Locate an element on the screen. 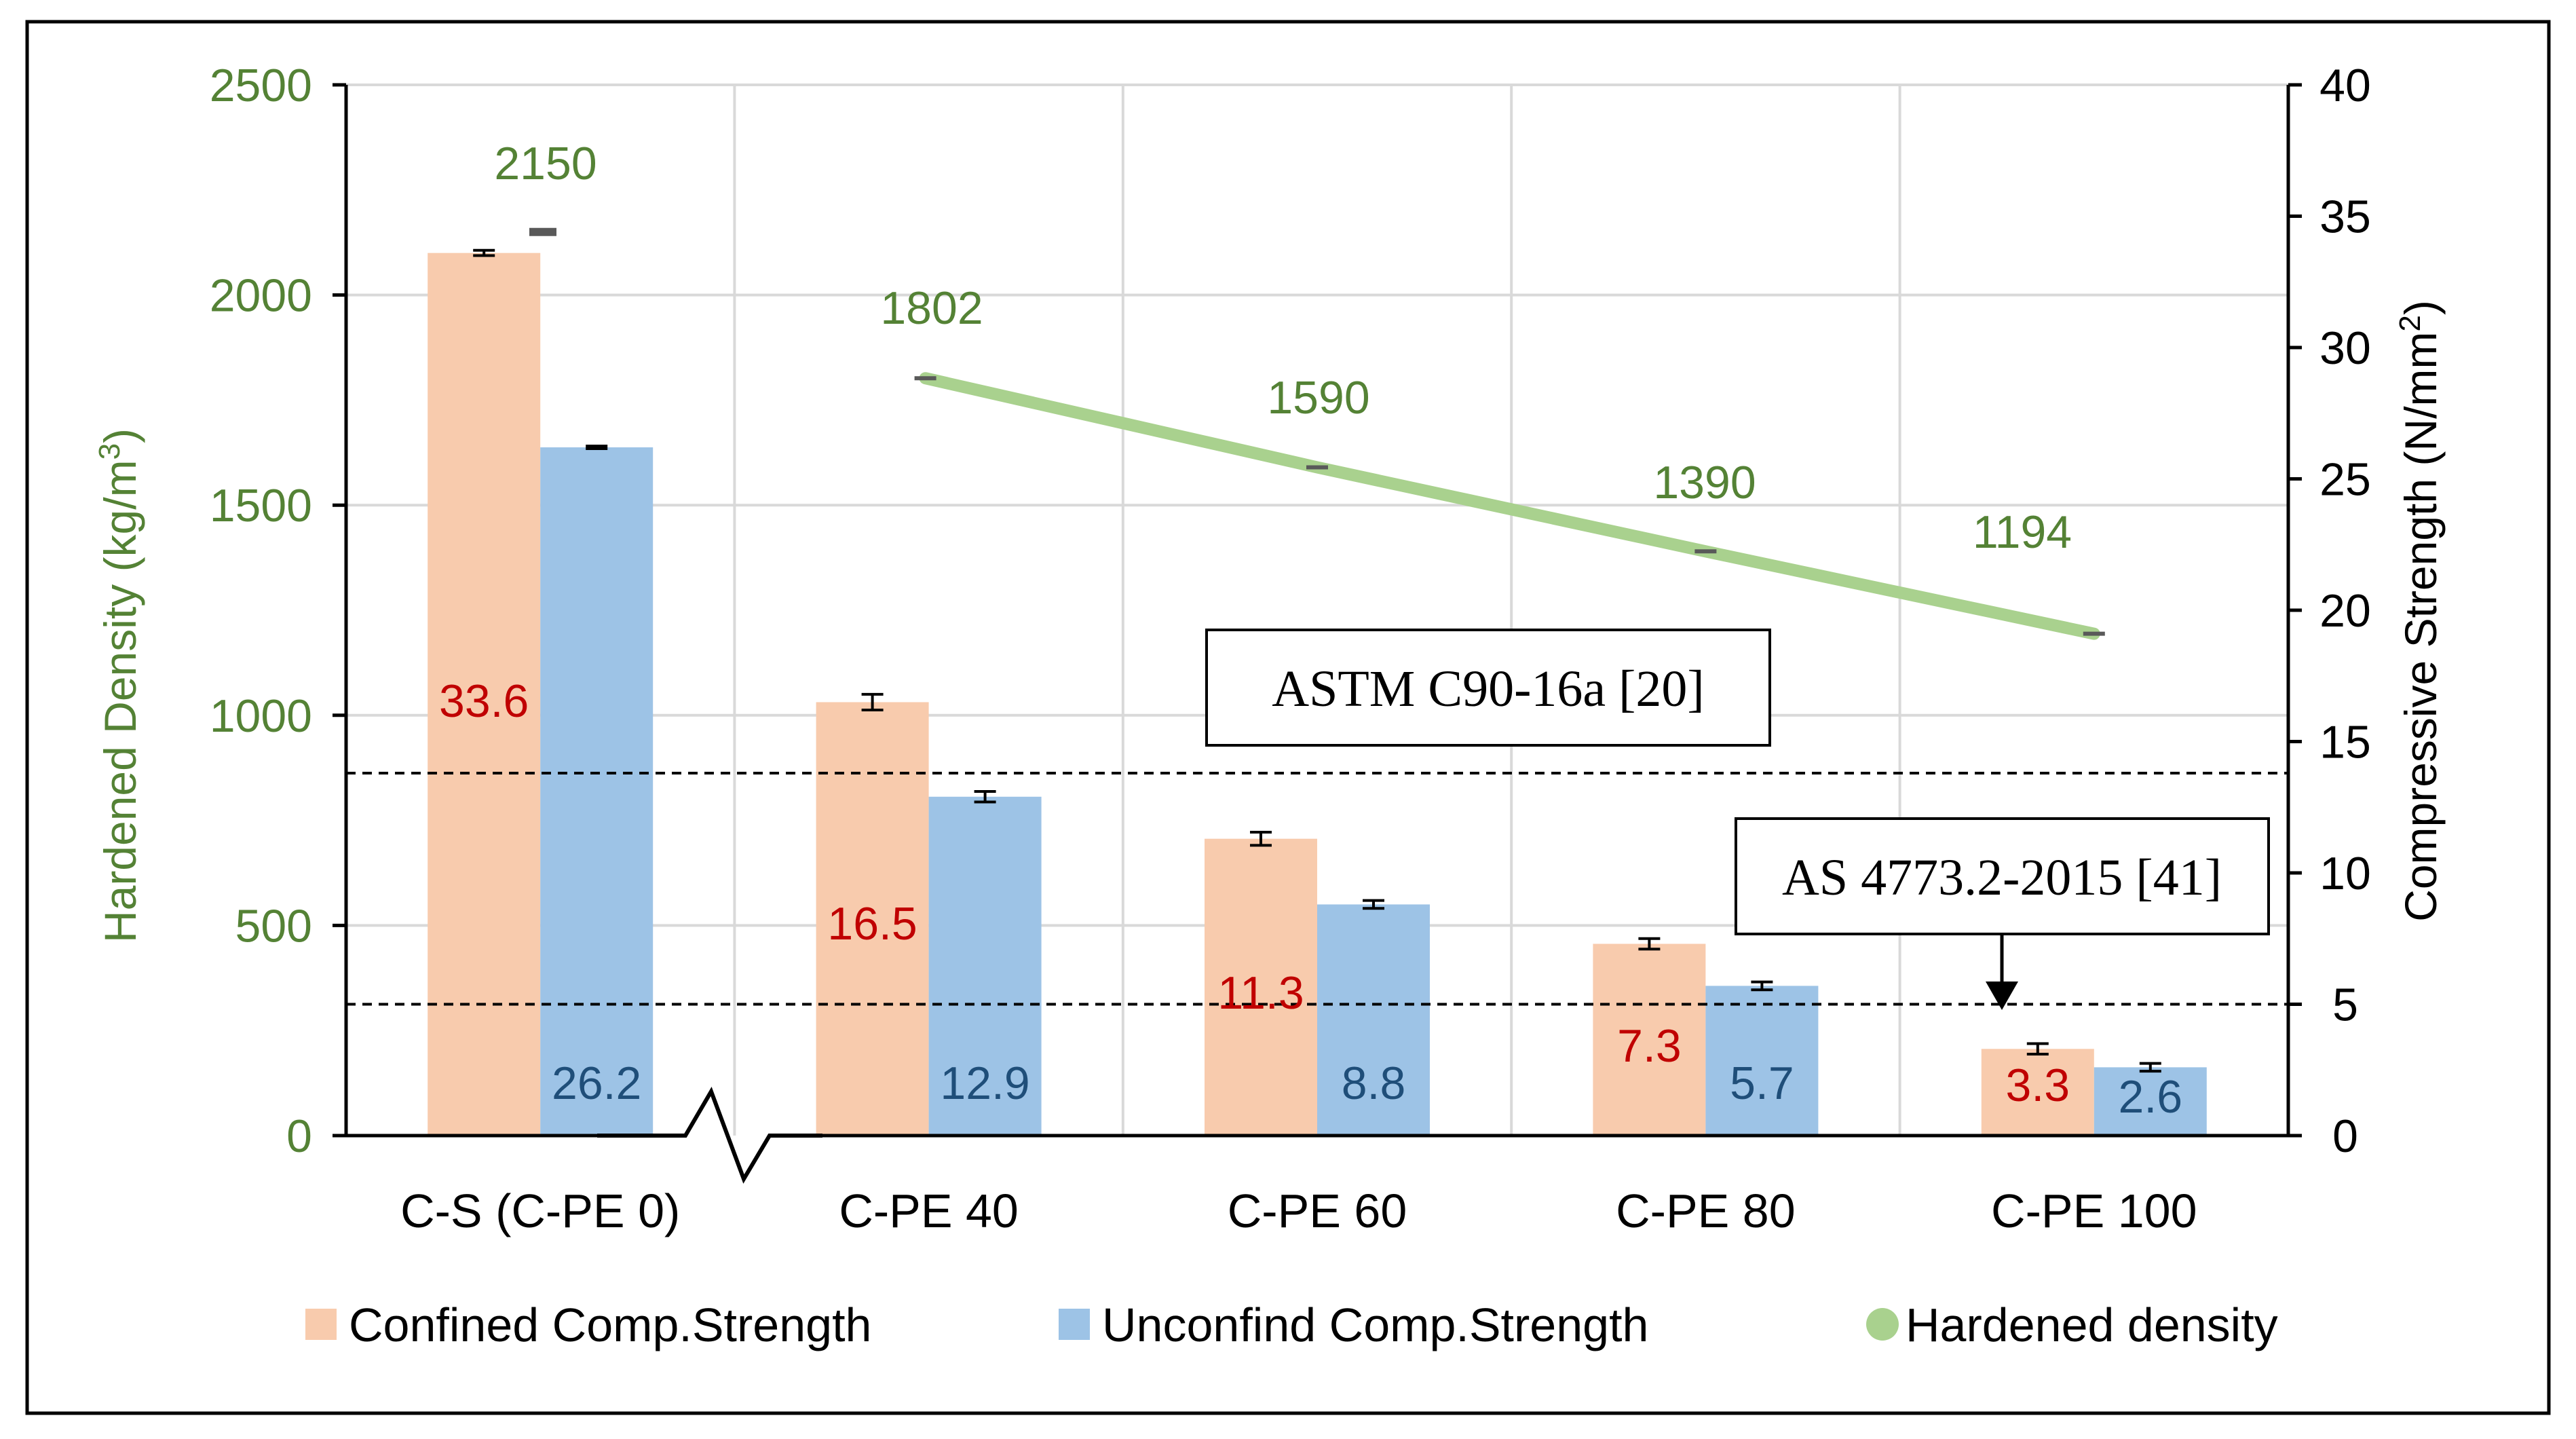 The height and width of the screenshot is (1439, 2576). left-tick-label: 0 is located at coordinates (299, 1136).